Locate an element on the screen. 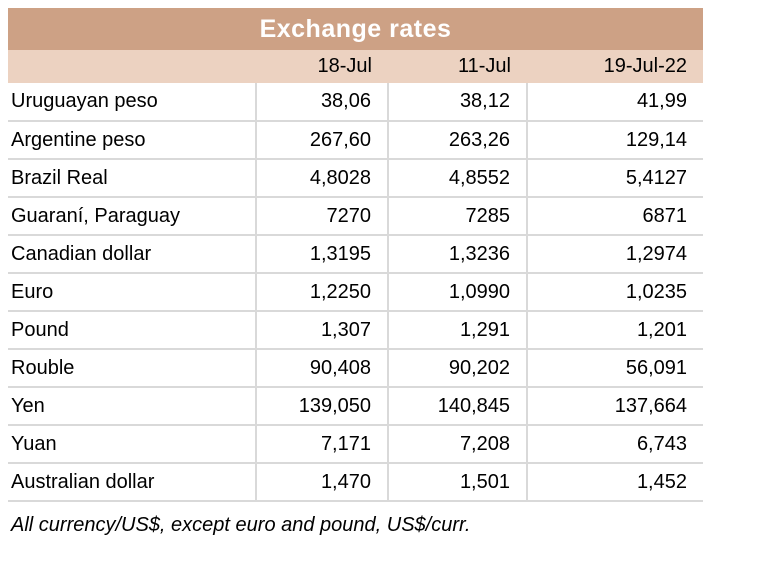  rate-value: 263,26 is located at coordinates (457, 140).